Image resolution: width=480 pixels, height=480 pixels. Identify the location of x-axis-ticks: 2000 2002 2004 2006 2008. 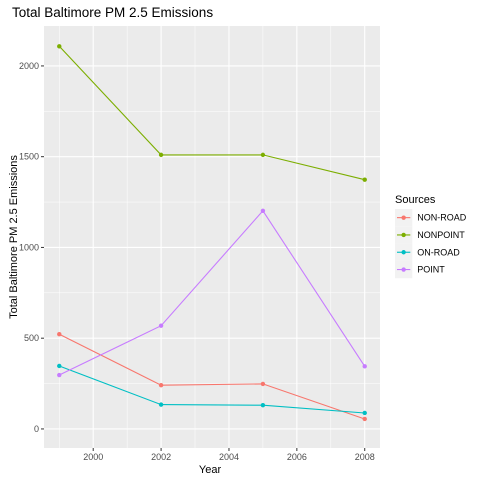
(229, 455).